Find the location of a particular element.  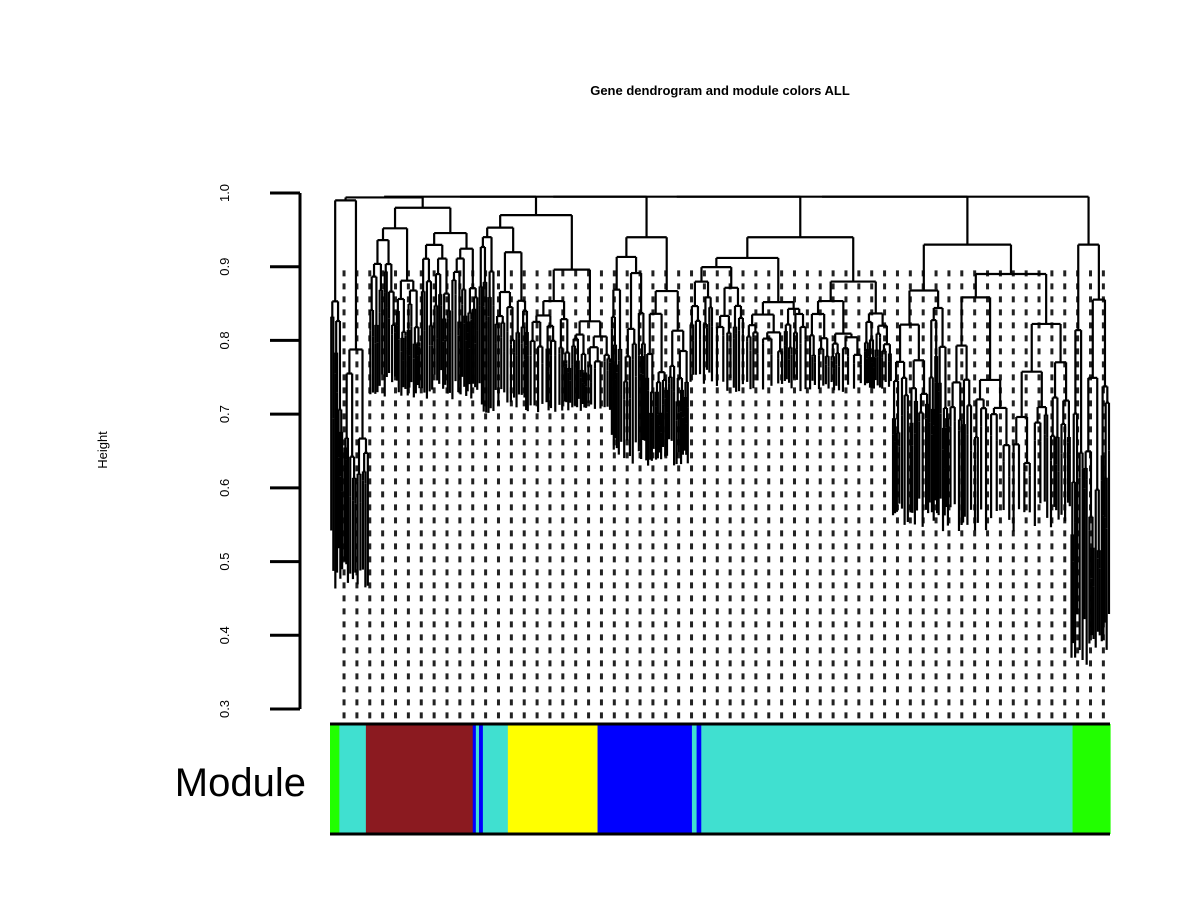

y-tick-label-4: 0.7 is located at coordinates (224, 414).